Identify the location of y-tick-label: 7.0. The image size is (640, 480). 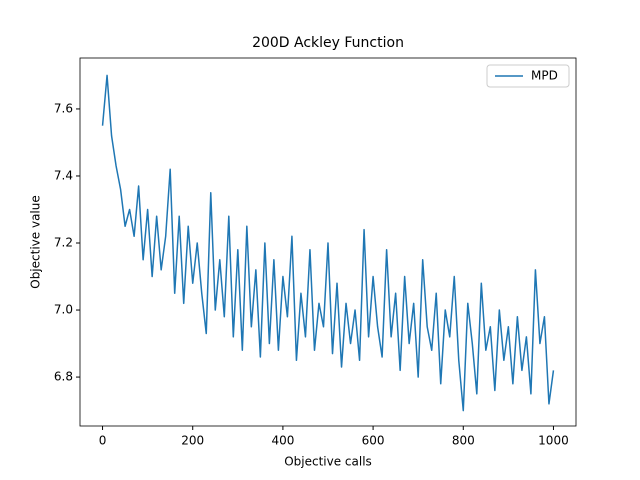
(63, 310).